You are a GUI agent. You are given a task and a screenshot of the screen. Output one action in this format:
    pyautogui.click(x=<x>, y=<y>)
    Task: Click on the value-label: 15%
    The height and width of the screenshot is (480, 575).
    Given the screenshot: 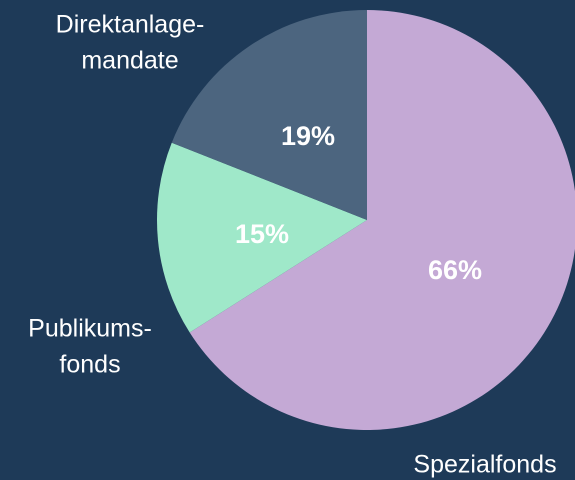 What is the action you would take?
    pyautogui.click(x=262, y=234)
    